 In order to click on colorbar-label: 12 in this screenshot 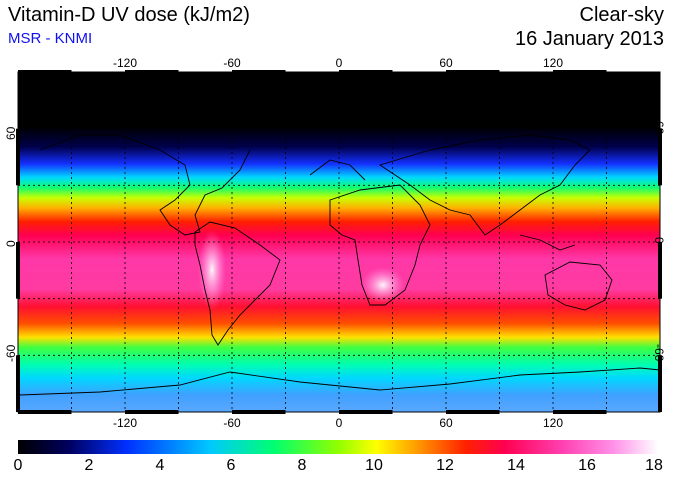, I will do `click(445, 465)`.